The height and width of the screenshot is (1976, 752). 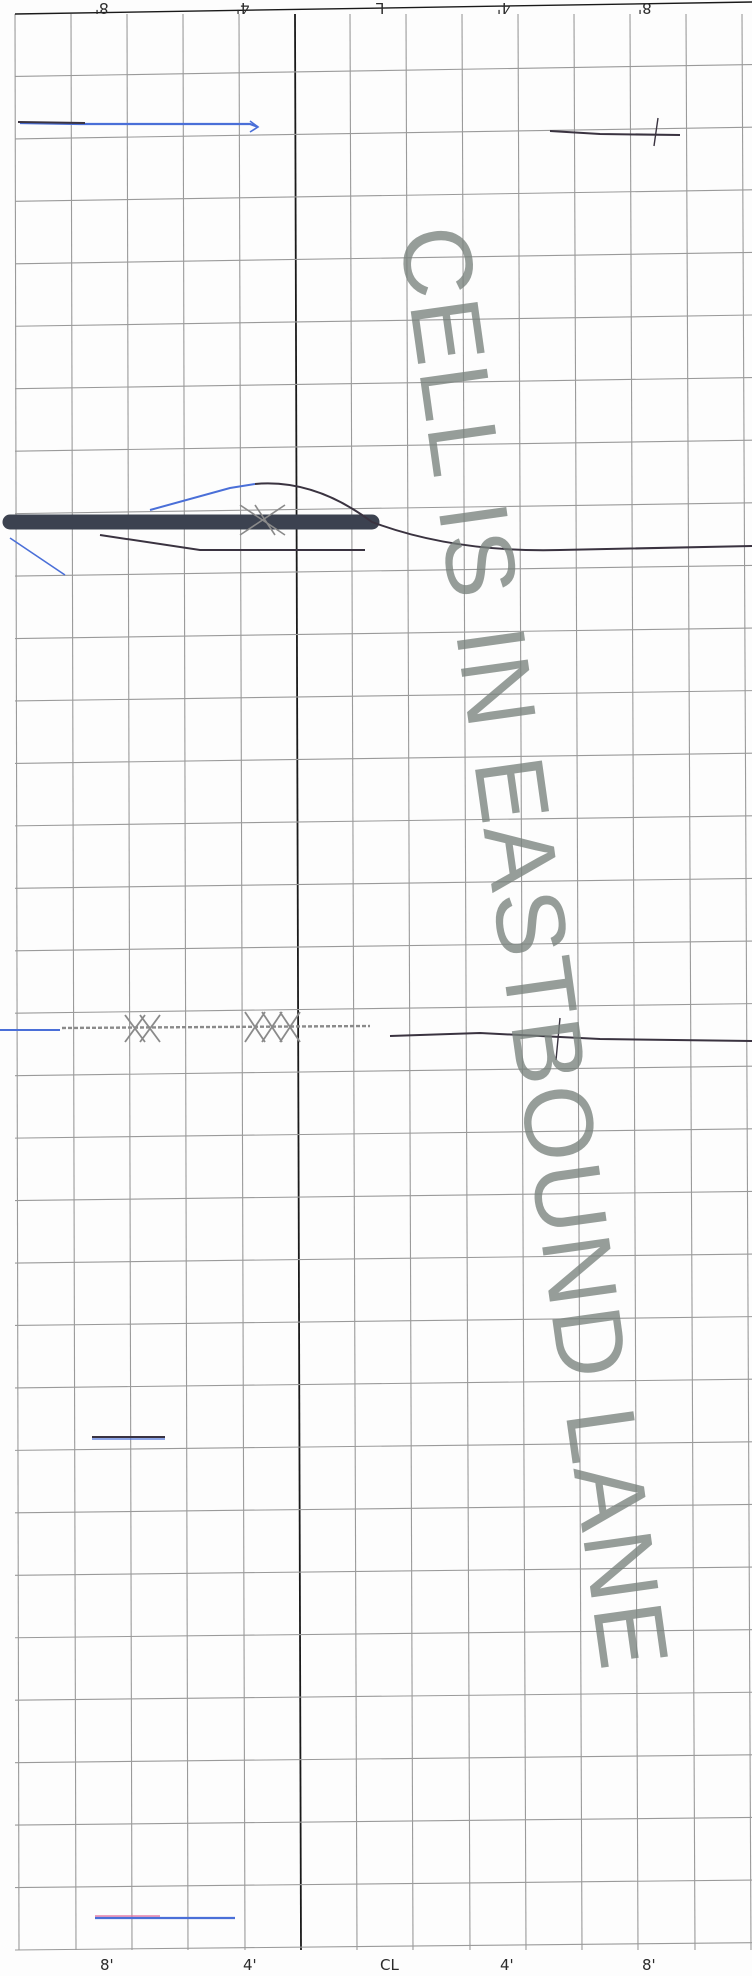 What do you see at coordinates (107, 1965) in the screenshot?
I see `bottom-axis-label-left-8ft: 8'` at bounding box center [107, 1965].